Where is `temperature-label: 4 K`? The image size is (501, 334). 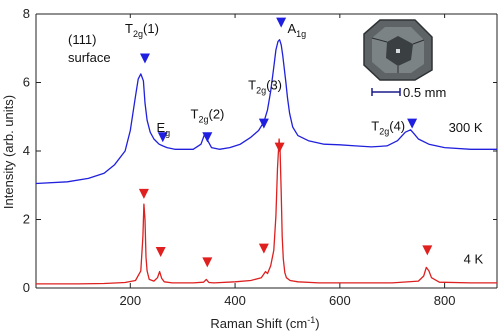 temperature-label: 4 K is located at coordinates (474, 258).